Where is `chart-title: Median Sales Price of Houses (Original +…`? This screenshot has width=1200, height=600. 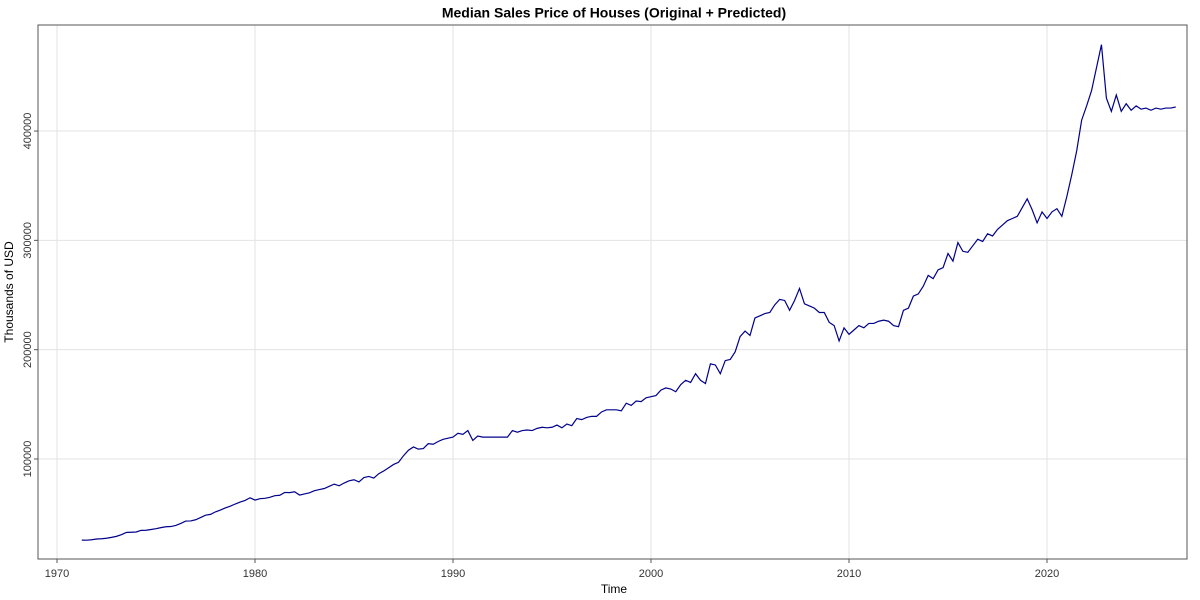 chart-title: Median Sales Price of Houses (Original +… is located at coordinates (614, 13).